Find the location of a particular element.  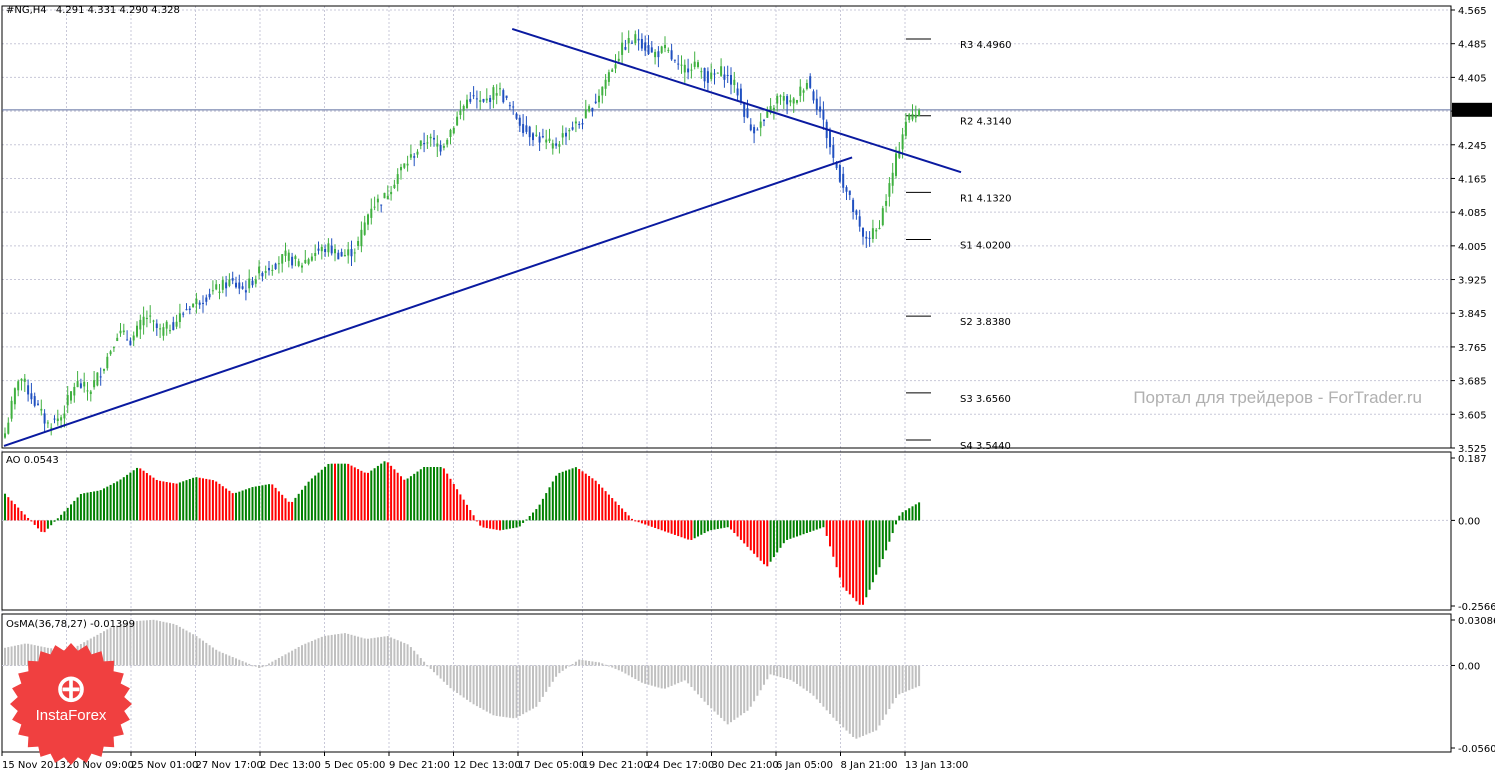

price-tick-label: 4.405 is located at coordinates (1472, 78).